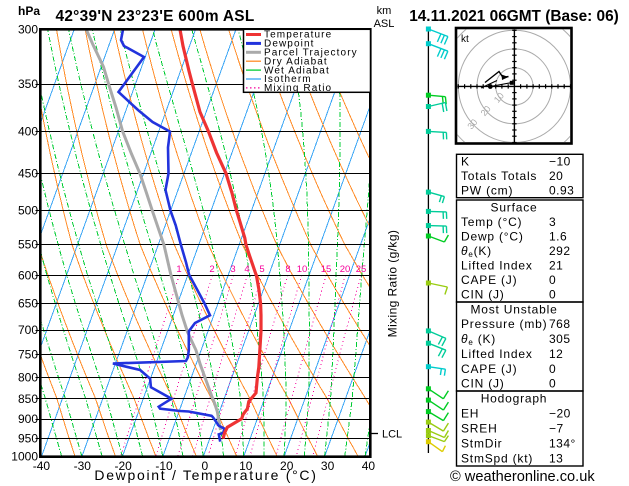 This screenshot has height=486, width=629. I want to click on svg-text: EH, so click(470, 414).